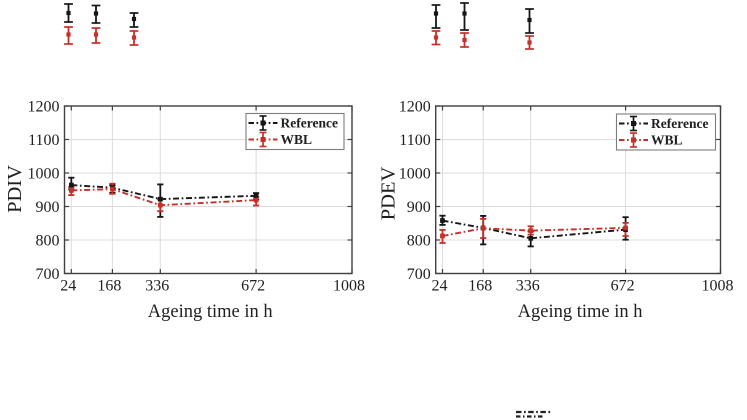  I want to click on svg-text: PDIV, so click(15, 189).